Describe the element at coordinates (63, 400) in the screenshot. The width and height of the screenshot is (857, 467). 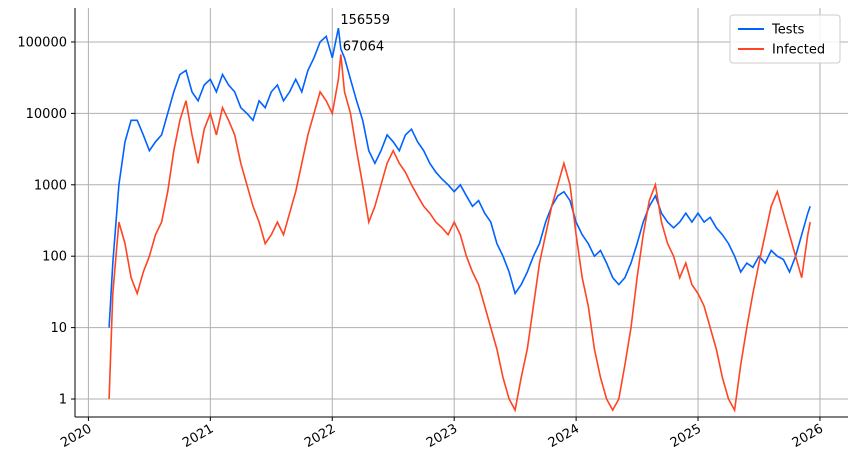
I see `y-tick-label: 1` at that location.